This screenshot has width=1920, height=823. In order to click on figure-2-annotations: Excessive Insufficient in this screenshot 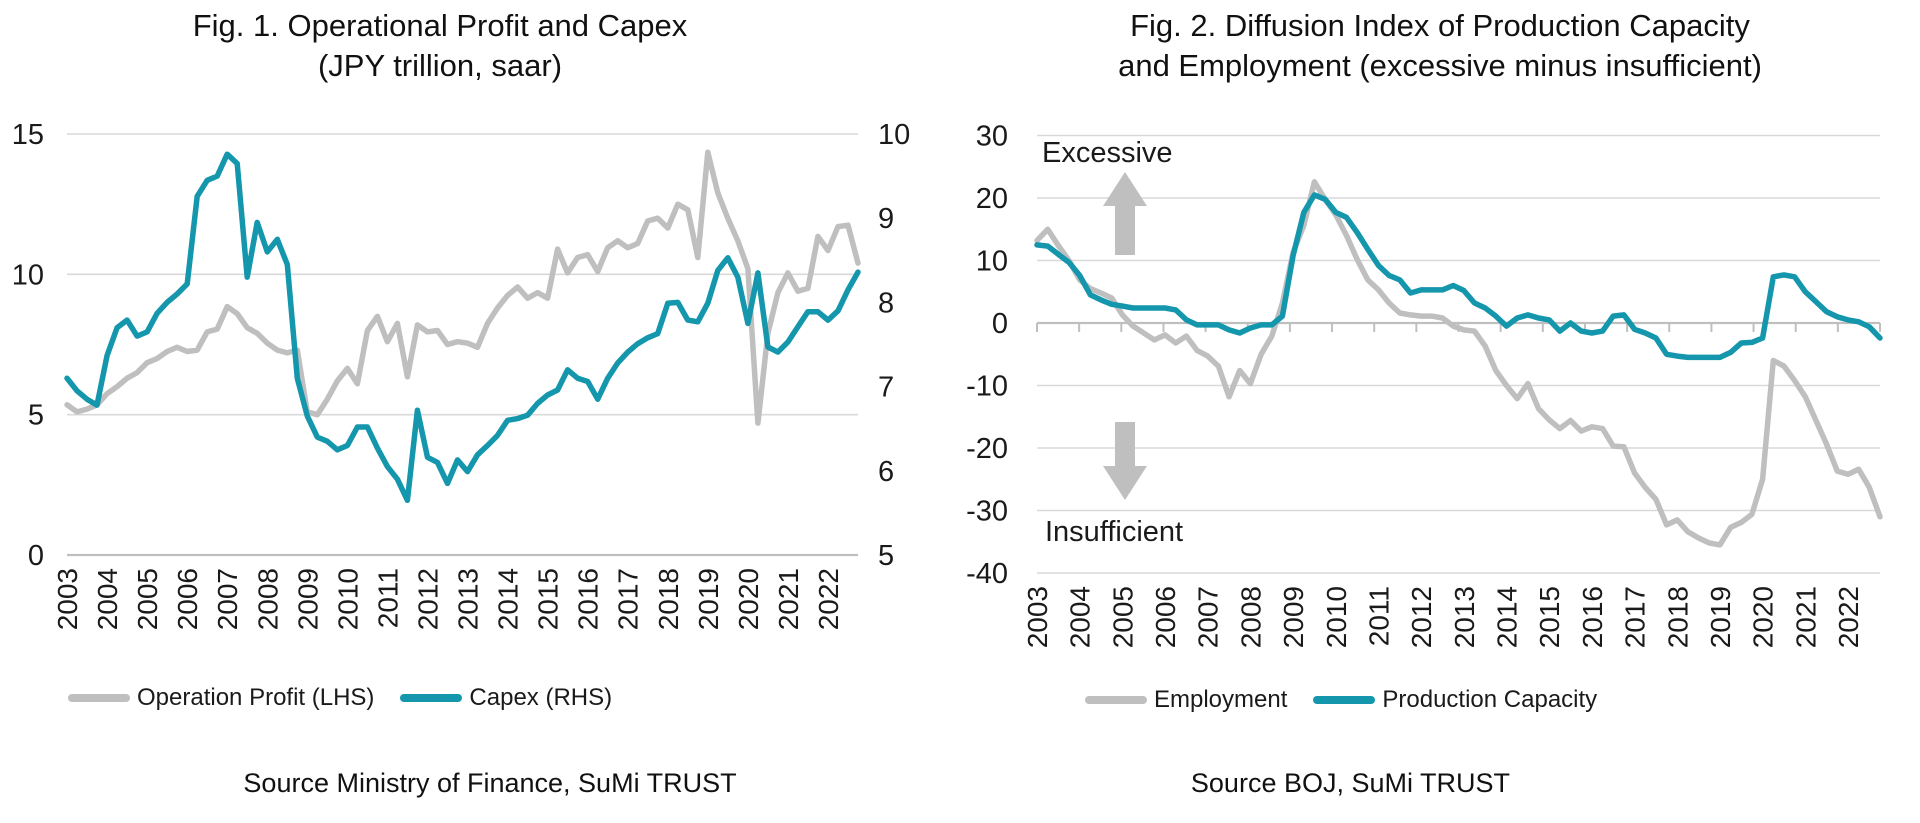, I will do `click(1112, 342)`.